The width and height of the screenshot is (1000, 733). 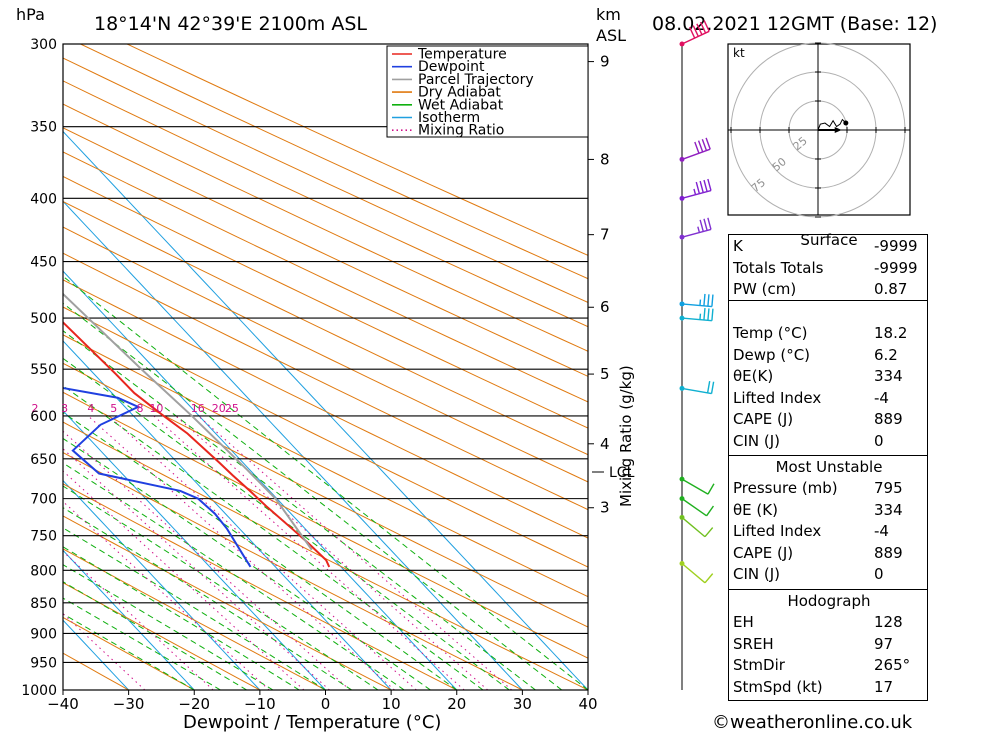 What do you see at coordinates (829, 574) in the screenshot?
I see `index-row: CIN (J) 0` at bounding box center [829, 574].